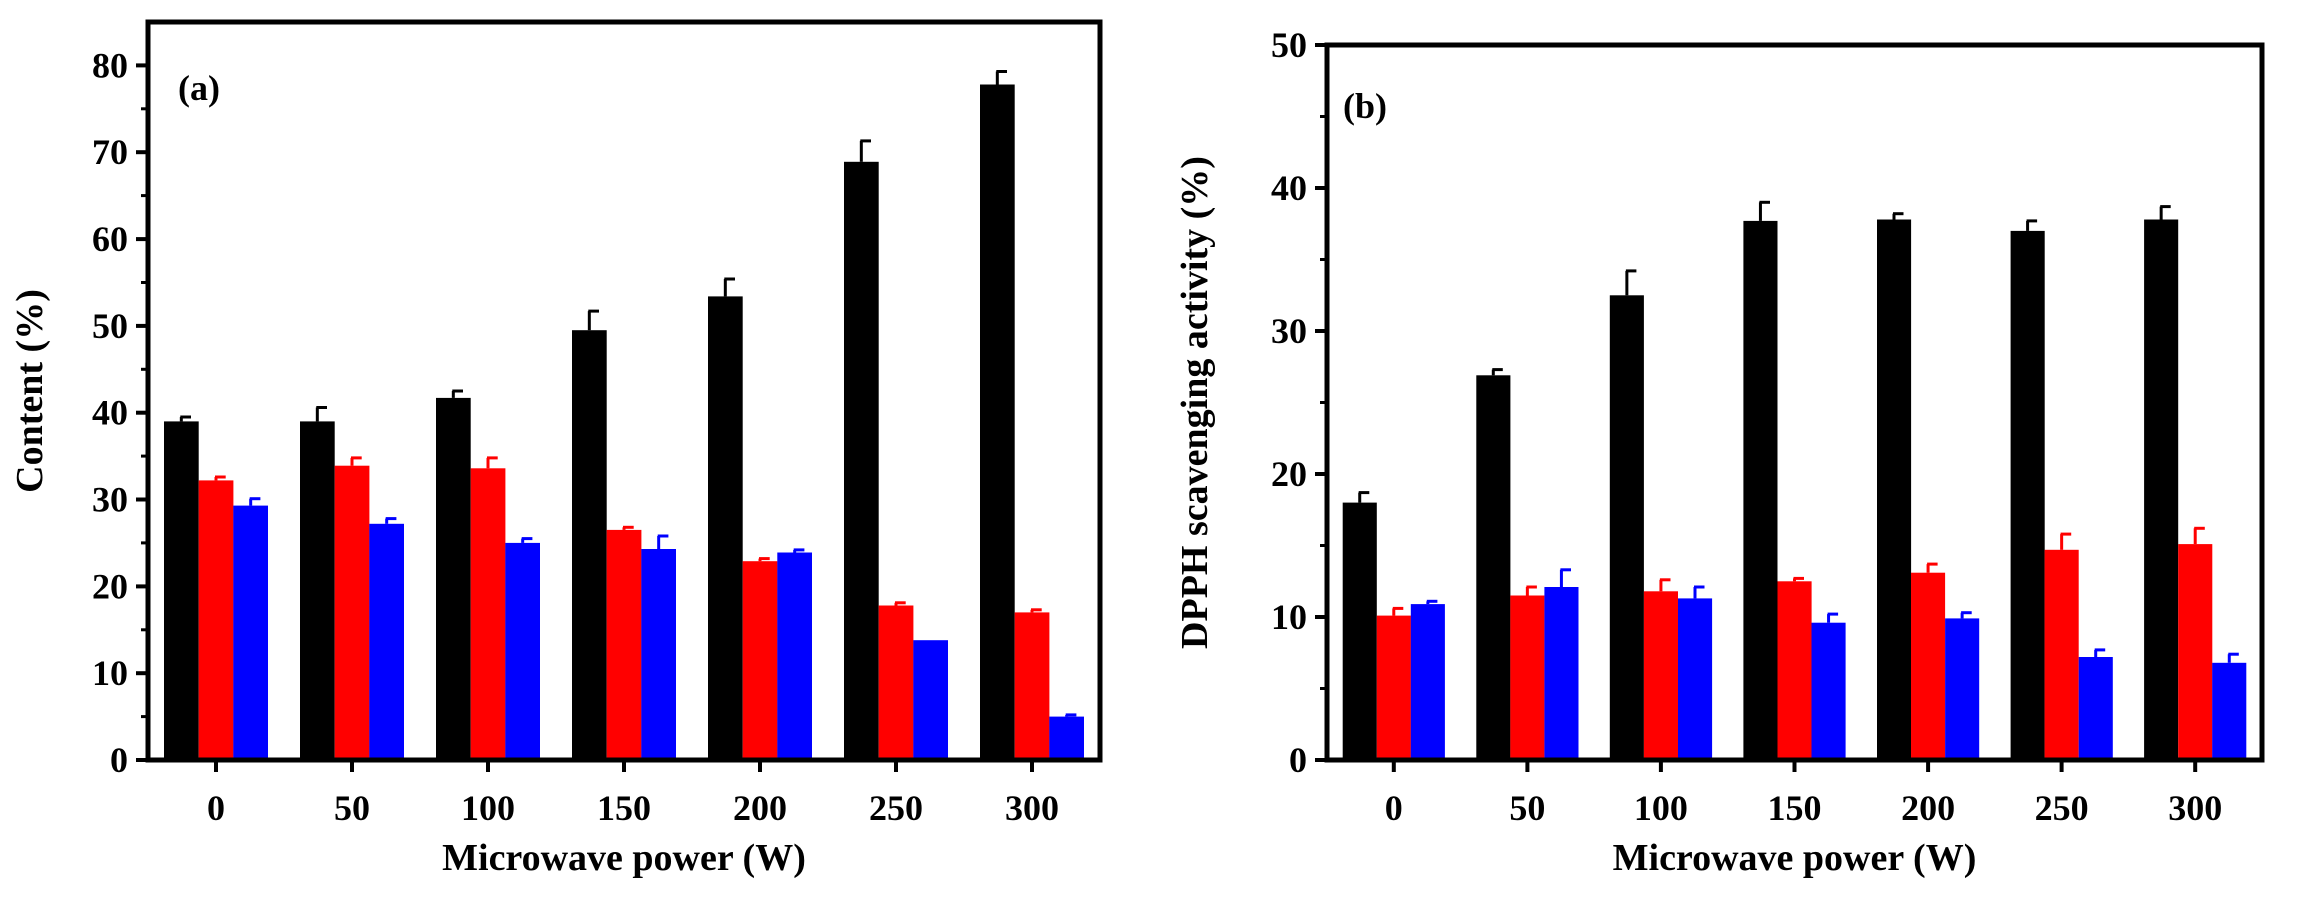 The width and height of the screenshot is (2301, 904). What do you see at coordinates (199, 88) in the screenshot?
I see `panel-label: (a)` at bounding box center [199, 88].